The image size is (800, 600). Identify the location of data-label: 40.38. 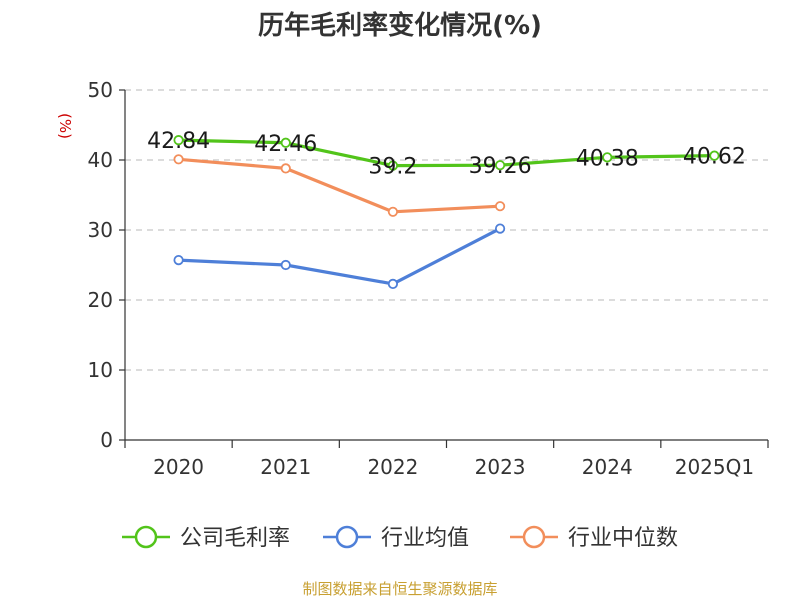
(607, 158).